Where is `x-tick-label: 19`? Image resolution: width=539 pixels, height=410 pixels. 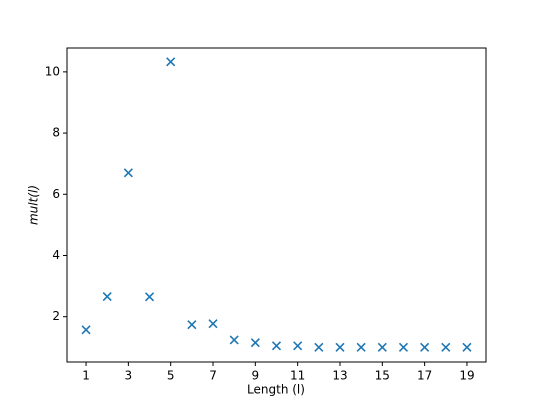
x-tick-label: 19 is located at coordinates (466, 376).